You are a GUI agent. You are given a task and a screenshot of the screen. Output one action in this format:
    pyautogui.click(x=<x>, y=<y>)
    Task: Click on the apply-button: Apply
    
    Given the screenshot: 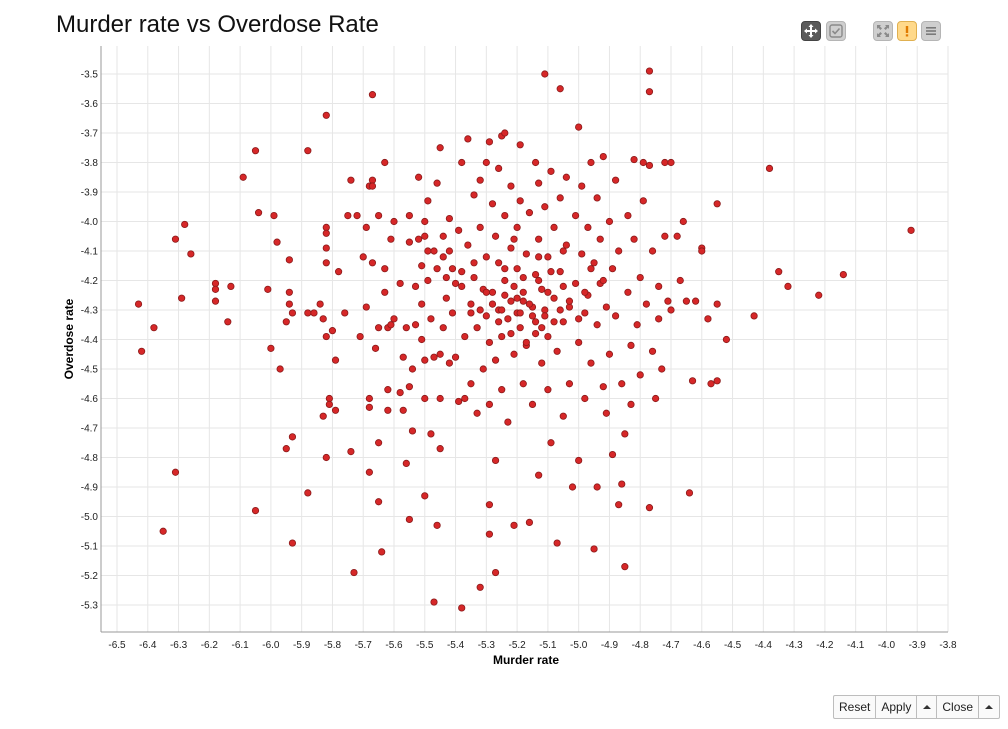 What is the action you would take?
    pyautogui.click(x=897, y=707)
    